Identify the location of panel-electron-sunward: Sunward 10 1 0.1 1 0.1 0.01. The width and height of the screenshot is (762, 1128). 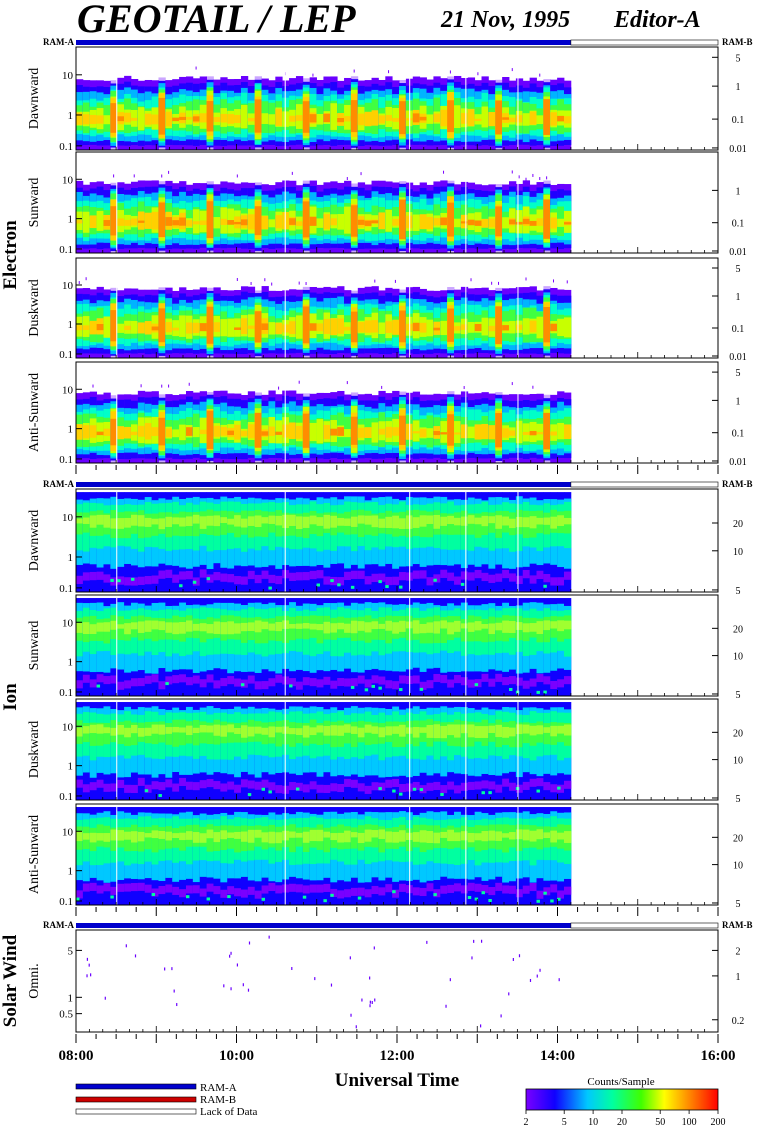
(387, 204).